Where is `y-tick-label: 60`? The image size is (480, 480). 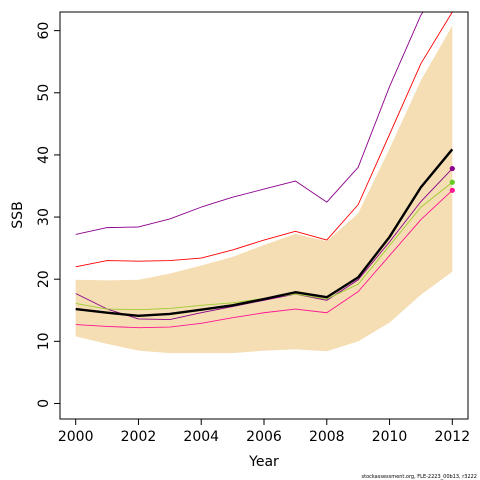 y-tick-label: 60 is located at coordinates (44, 31).